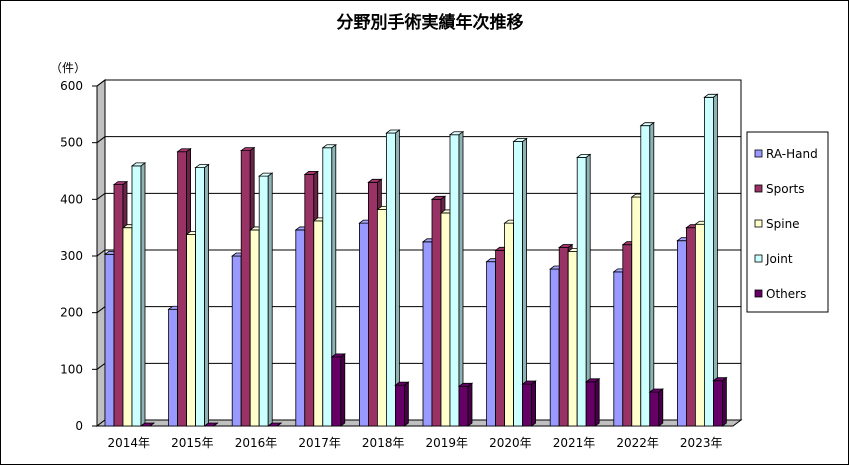  What do you see at coordinates (319, 443) in the screenshot?
I see `x-tick-label: 2017年` at bounding box center [319, 443].